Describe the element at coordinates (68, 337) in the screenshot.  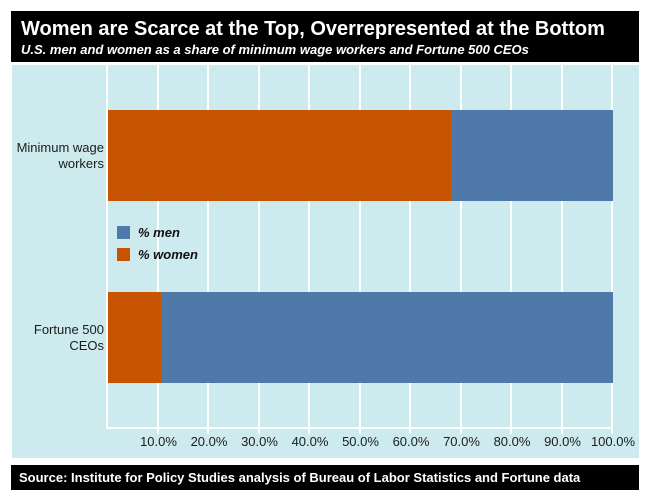
I see `category-label-fortune-500-ceos: Fortune 500 CEOs` at that location.